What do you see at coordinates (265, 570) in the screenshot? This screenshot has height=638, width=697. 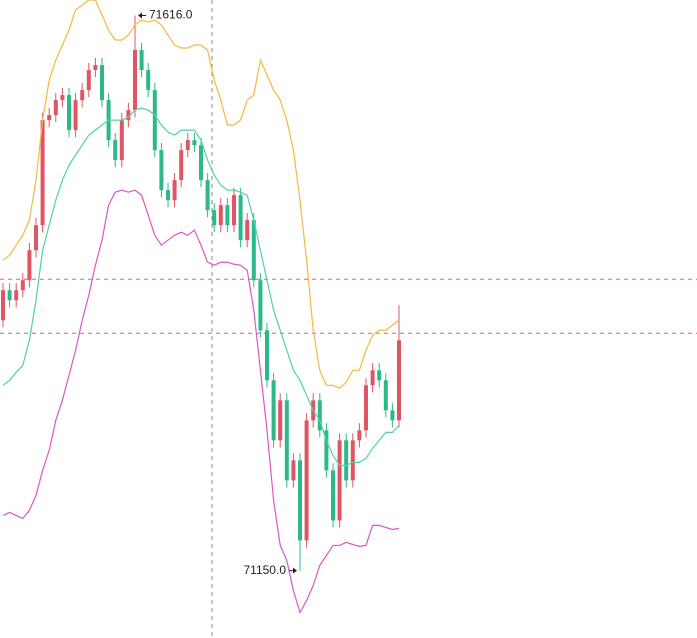 I see `low-label: 71150.0` at bounding box center [265, 570].